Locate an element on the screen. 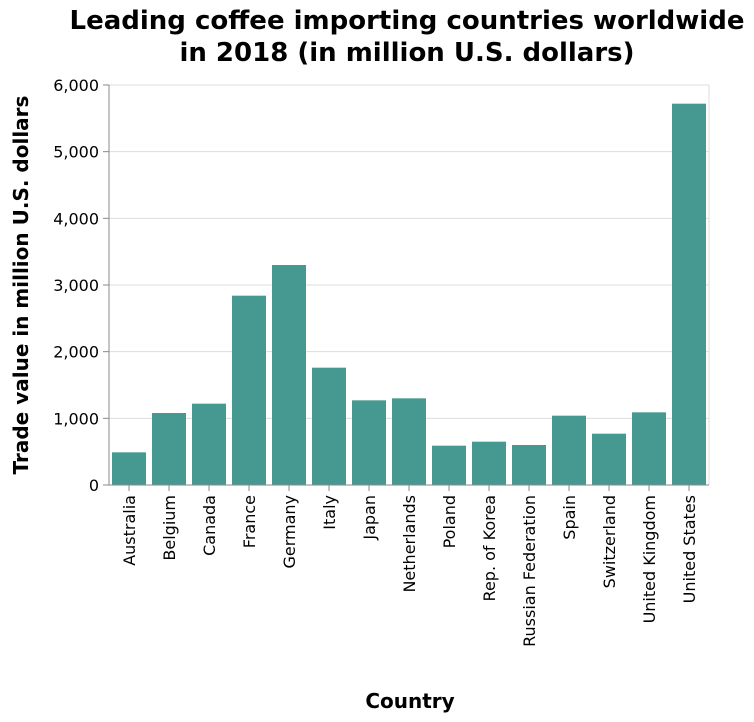  chart-title-line-2: in 2018 (in million U.S. dollars) is located at coordinates (406, 53).